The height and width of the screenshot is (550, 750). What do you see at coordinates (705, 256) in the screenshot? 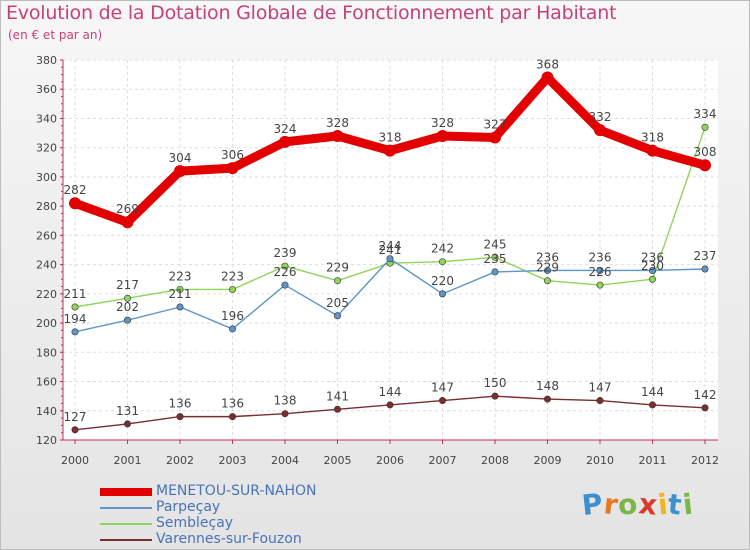
I see `data-label: 237` at bounding box center [705, 256].